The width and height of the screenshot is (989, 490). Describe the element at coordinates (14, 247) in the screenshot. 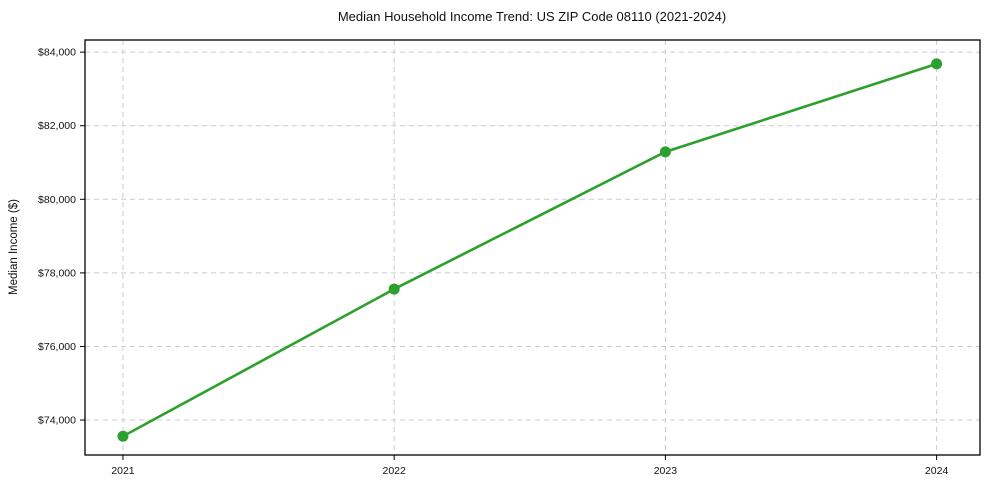

I see `y-axis-label: Median Income ($)` at that location.